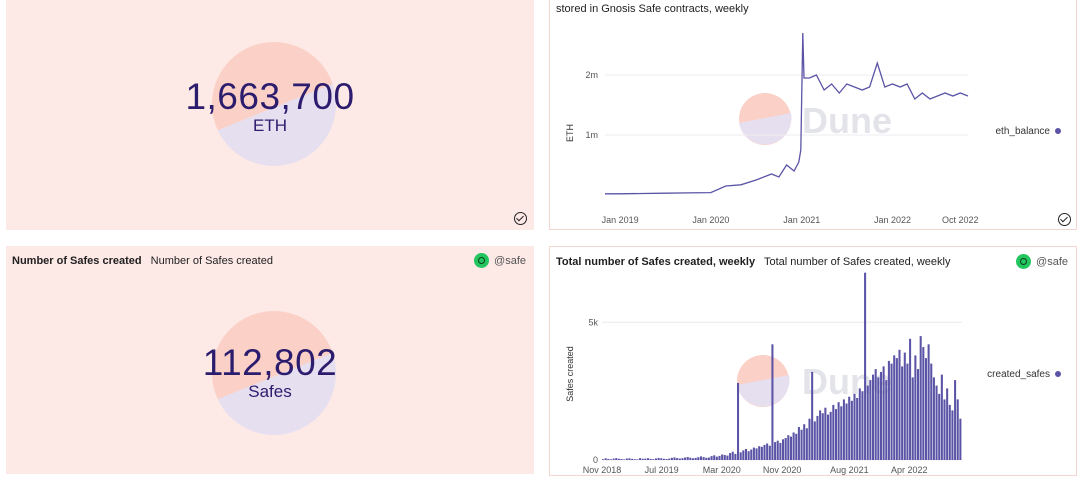  What do you see at coordinates (602, 470) in the screenshot?
I see `x-tick-label: Nov 2018` at bounding box center [602, 470].